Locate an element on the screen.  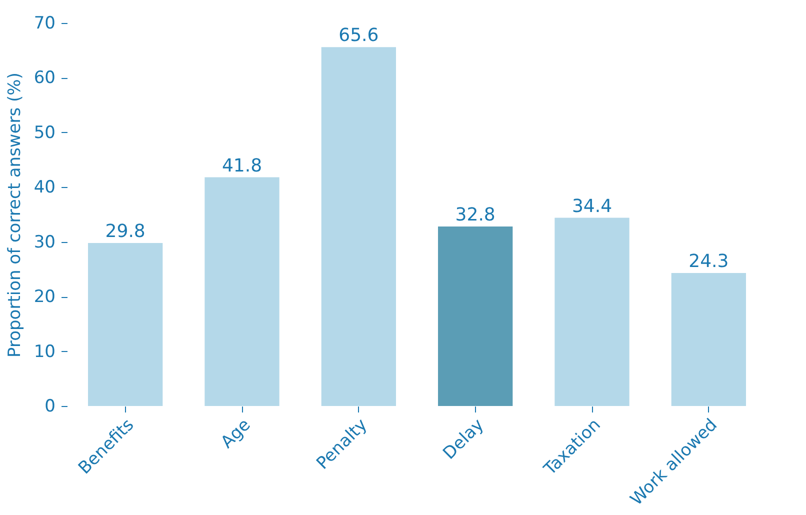
x-tick-label: Age is located at coordinates (236, 433).